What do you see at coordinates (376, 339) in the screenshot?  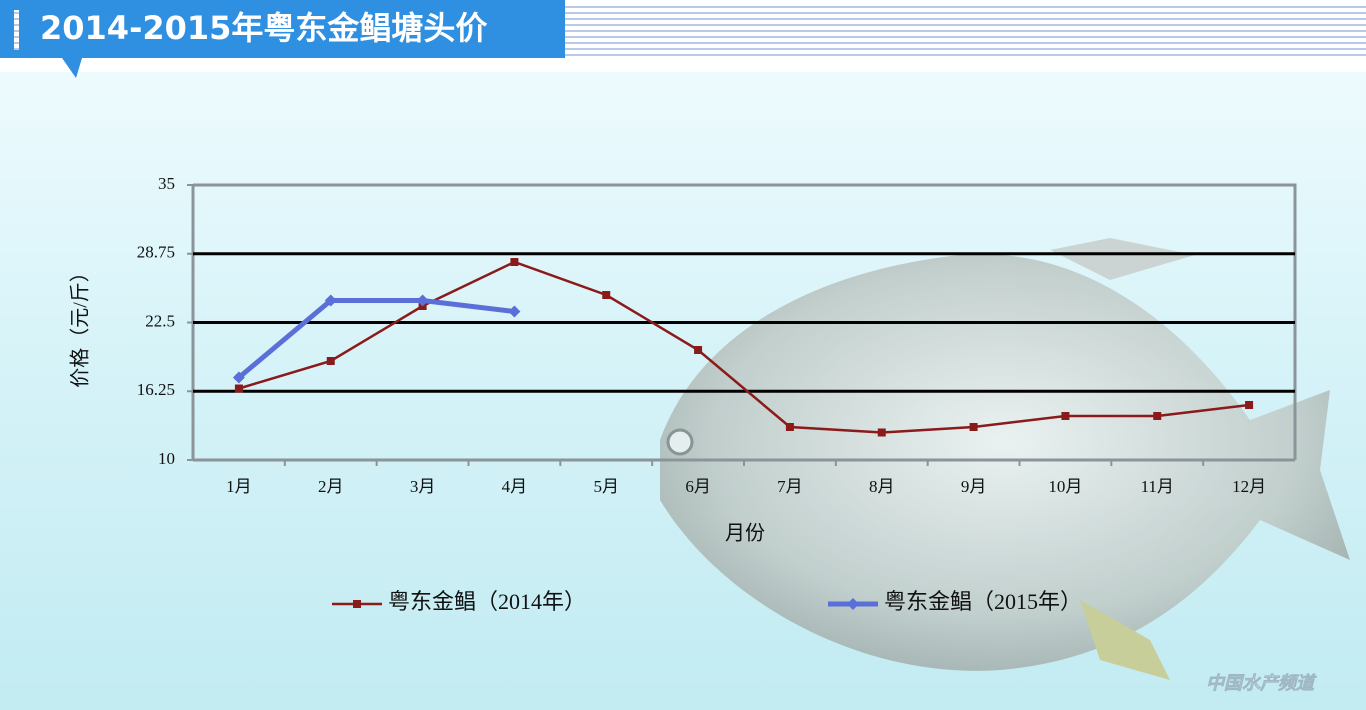 I see `series-line` at bounding box center [376, 339].